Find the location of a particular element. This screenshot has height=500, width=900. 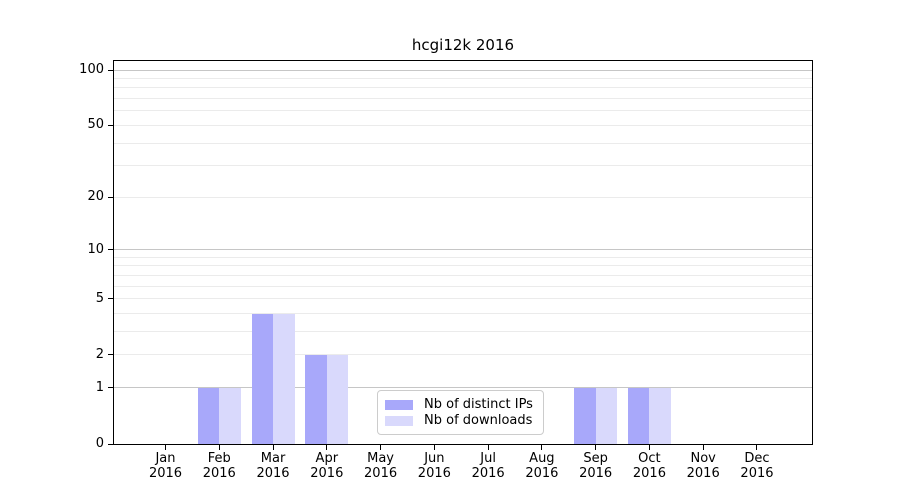

x-tick-label-jun: Jun 2016 is located at coordinates (434, 466).